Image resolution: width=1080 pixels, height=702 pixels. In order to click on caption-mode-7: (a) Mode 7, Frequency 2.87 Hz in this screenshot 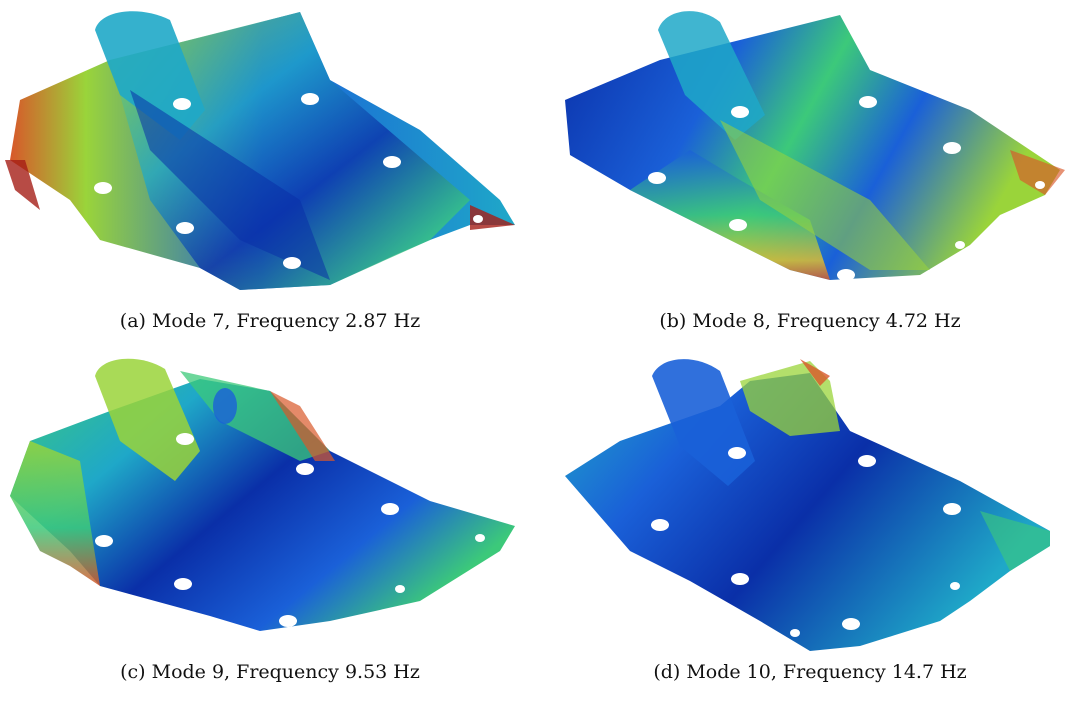, I will do `click(270, 321)`.